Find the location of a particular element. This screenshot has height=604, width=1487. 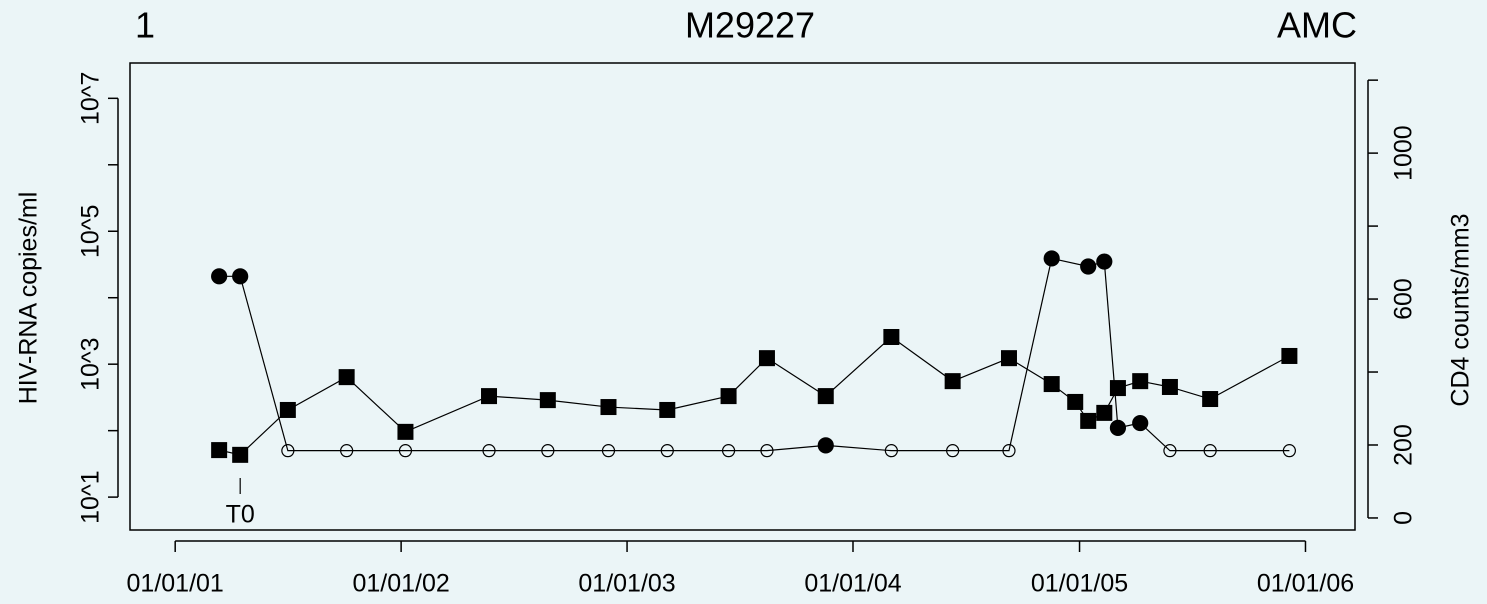

y2-axis-label: CD4 counts/mm3 is located at coordinates (1461, 309).